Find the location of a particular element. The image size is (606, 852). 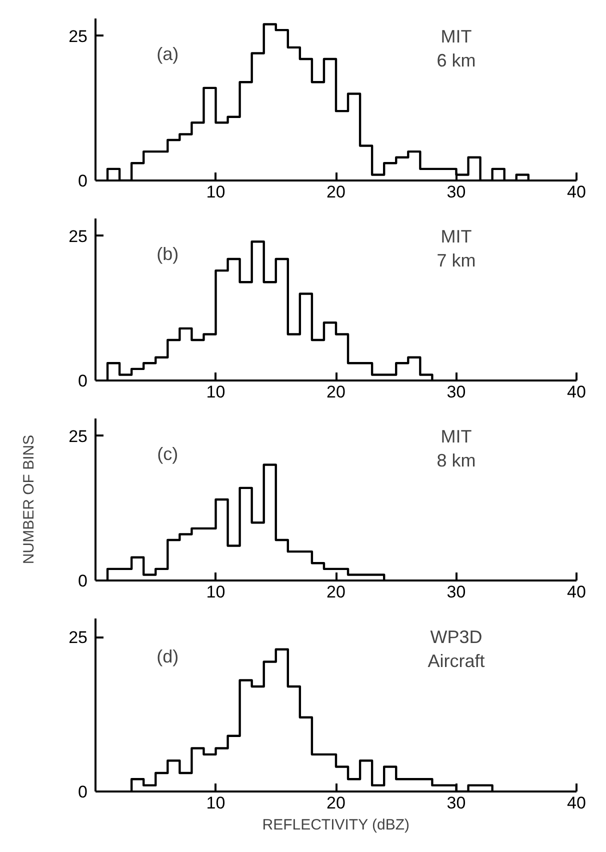

annotation: (b) is located at coordinates (167, 254).